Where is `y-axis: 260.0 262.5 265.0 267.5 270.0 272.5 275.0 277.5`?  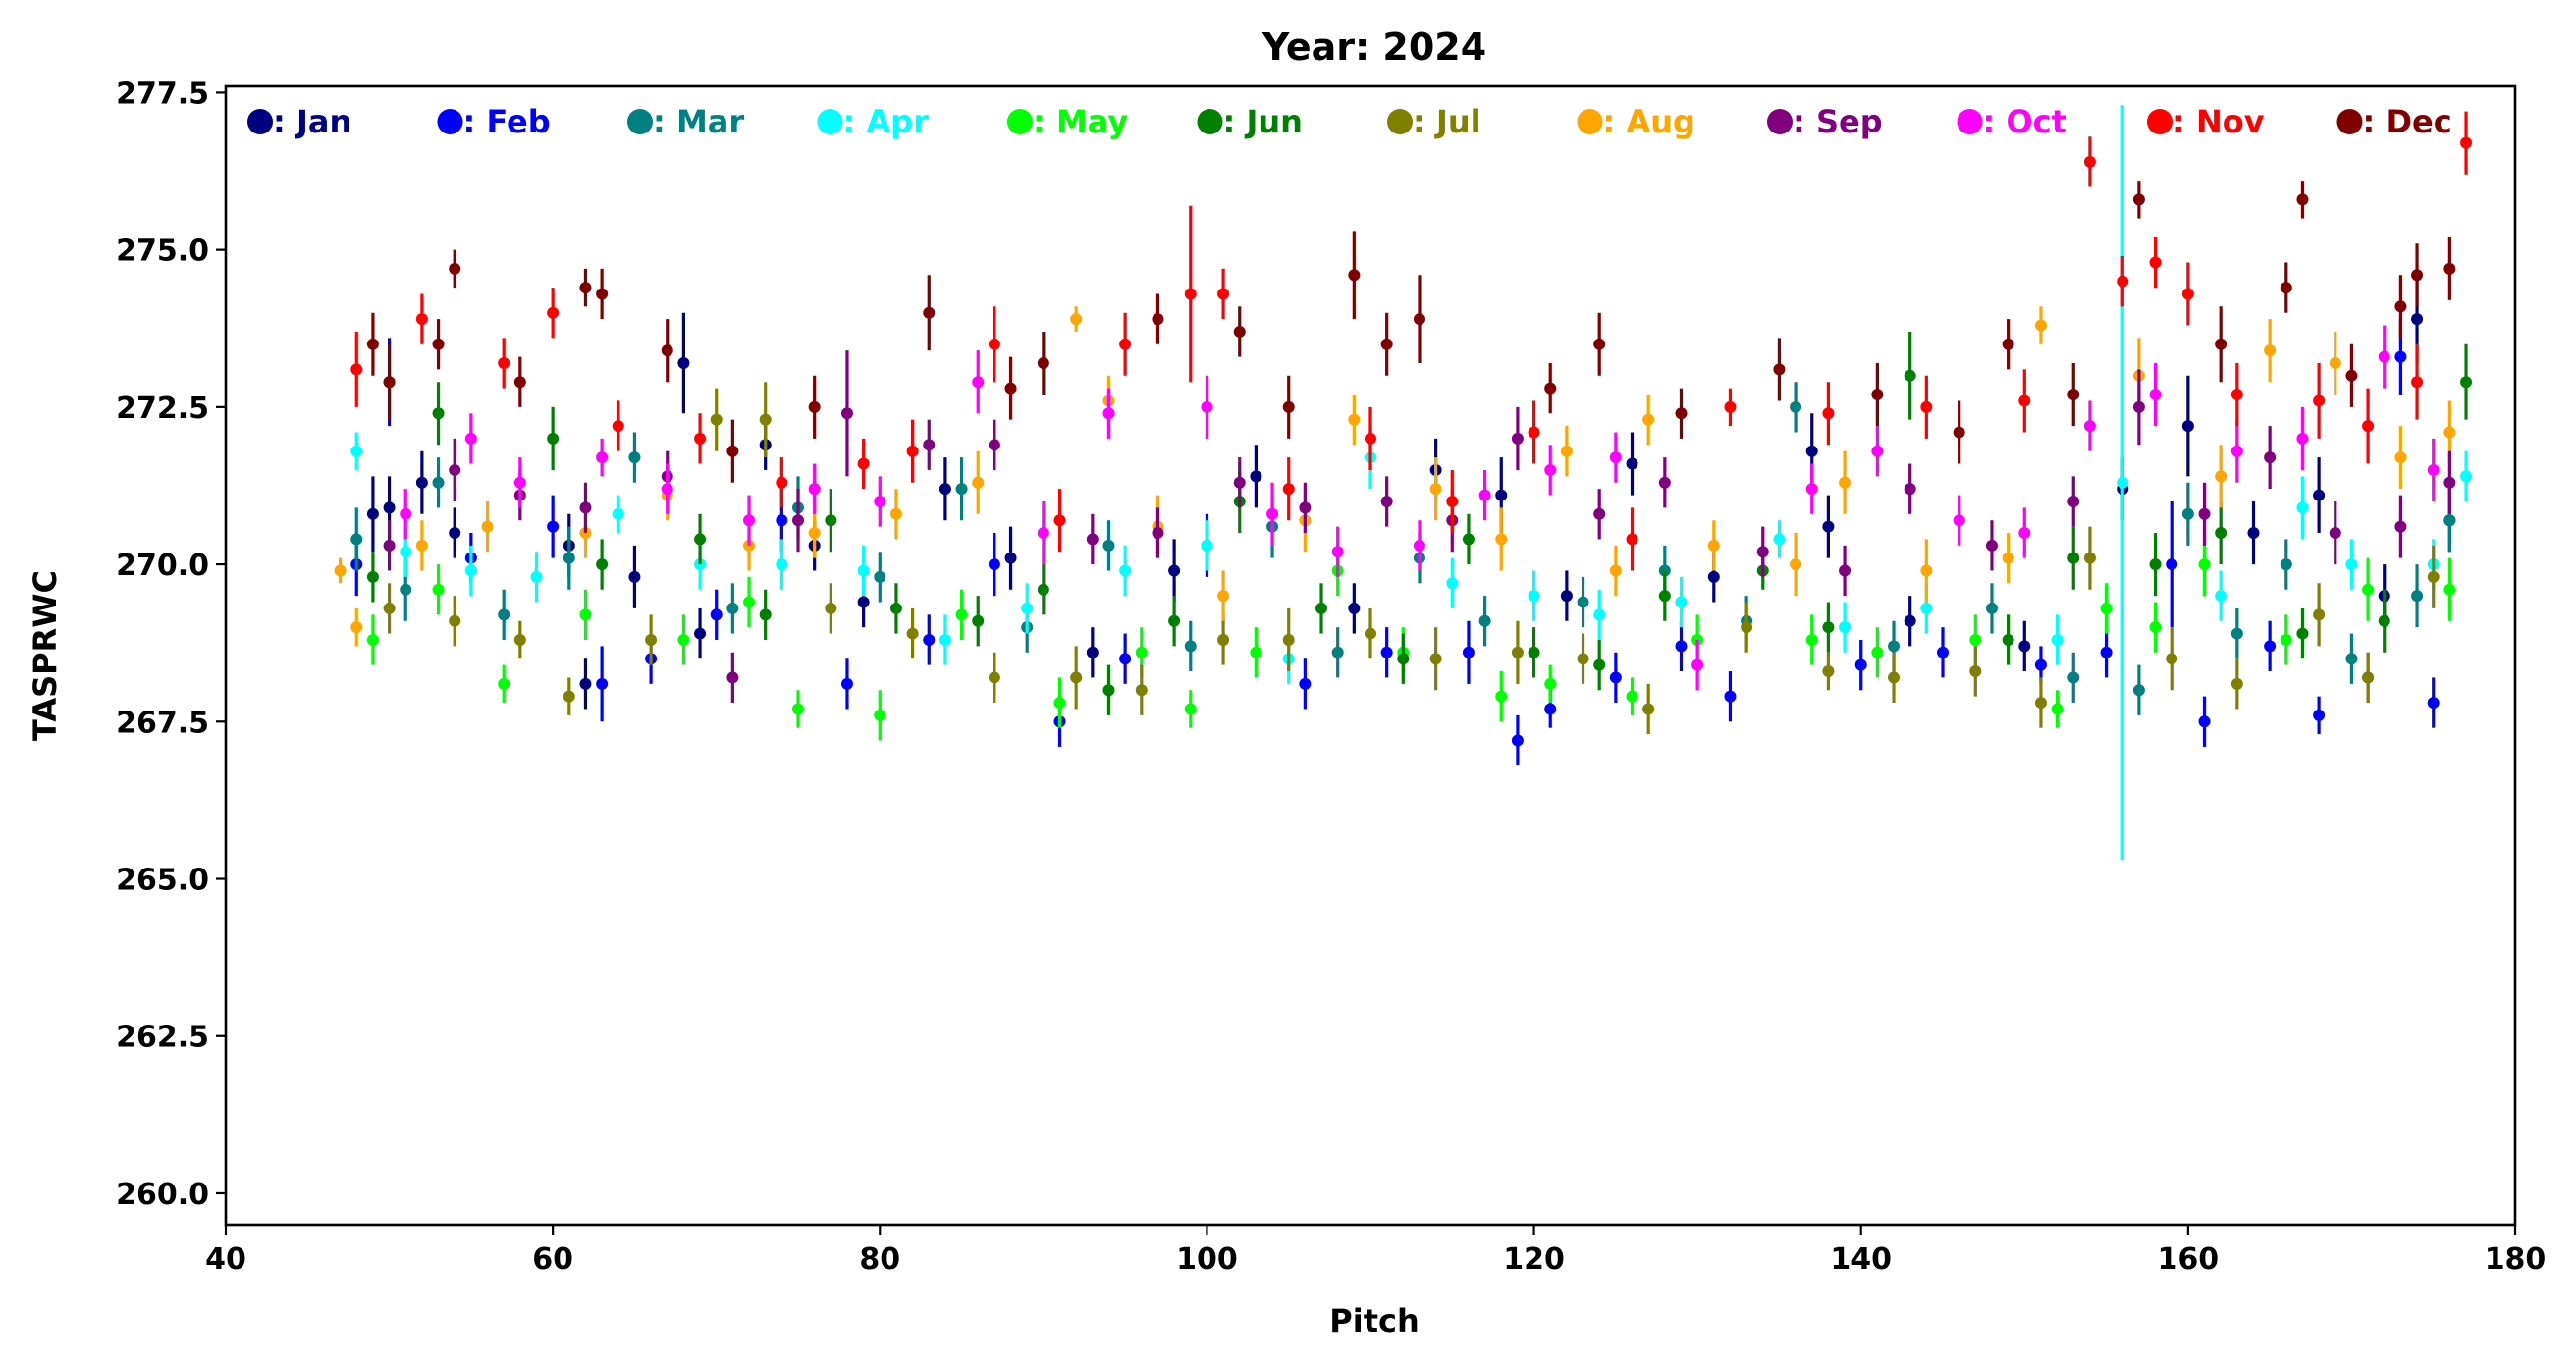
y-axis: 260.0 262.5 265.0 267.5 270.0 272.5 275.0 277.5 is located at coordinates (171, 644).